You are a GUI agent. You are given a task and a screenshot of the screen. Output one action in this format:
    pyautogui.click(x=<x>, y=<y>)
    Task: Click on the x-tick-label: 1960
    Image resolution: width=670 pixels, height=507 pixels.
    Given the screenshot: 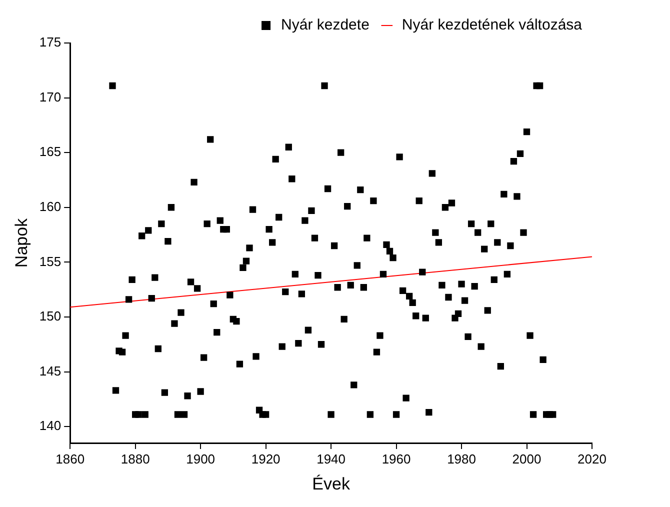 What is the action you would take?
    pyautogui.click(x=396, y=458)
    